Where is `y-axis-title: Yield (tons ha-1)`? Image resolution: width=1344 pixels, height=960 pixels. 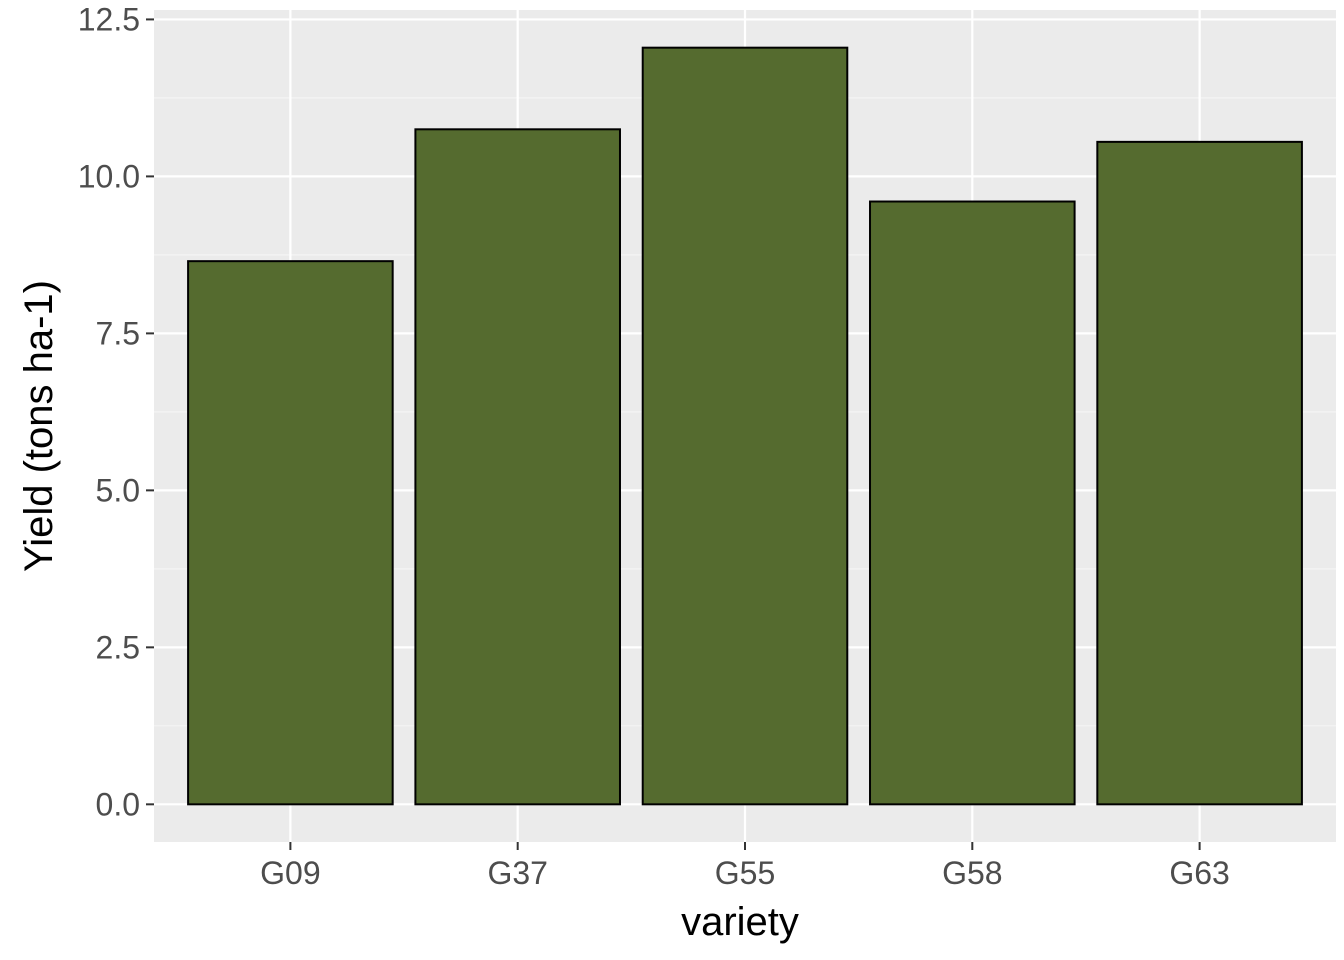 y-axis-title: Yield (tons ha-1) is located at coordinates (39, 426).